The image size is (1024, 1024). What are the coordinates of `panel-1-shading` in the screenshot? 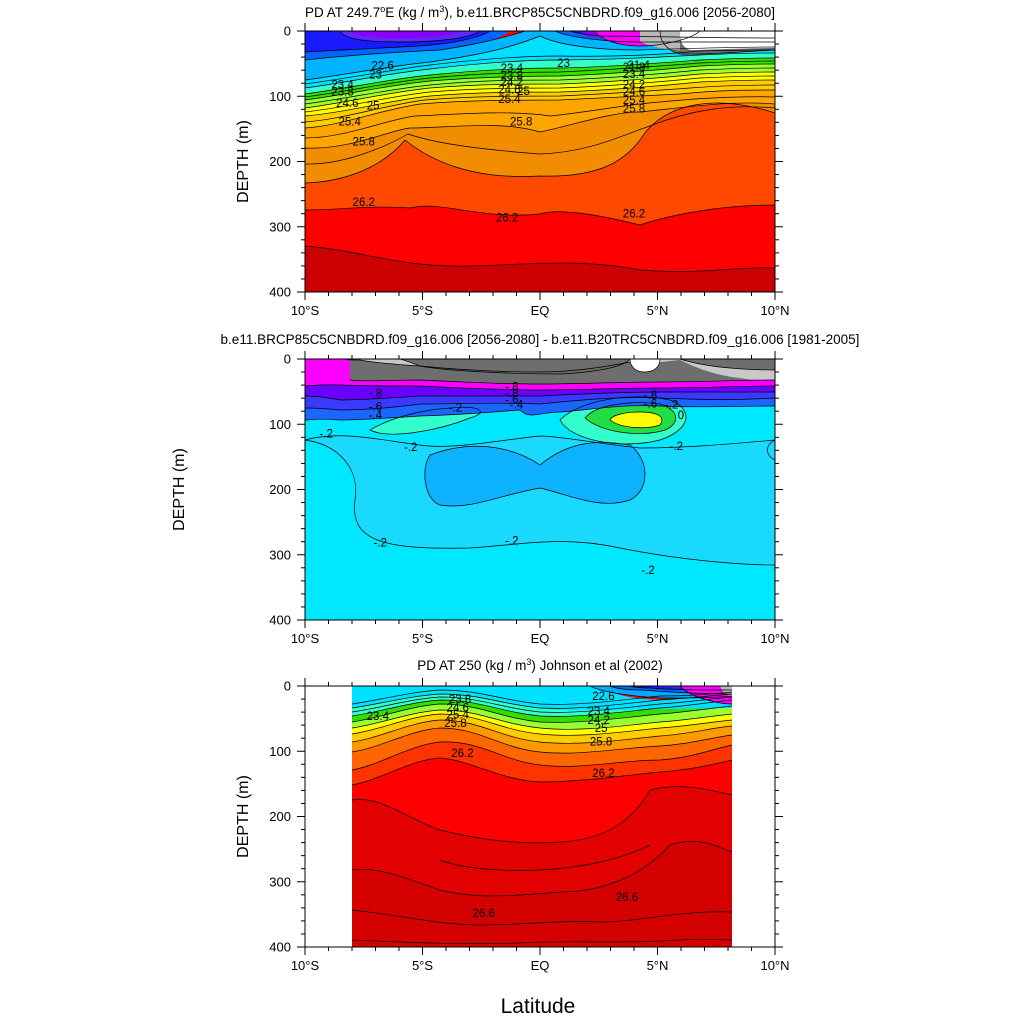 It's located at (540, 161).